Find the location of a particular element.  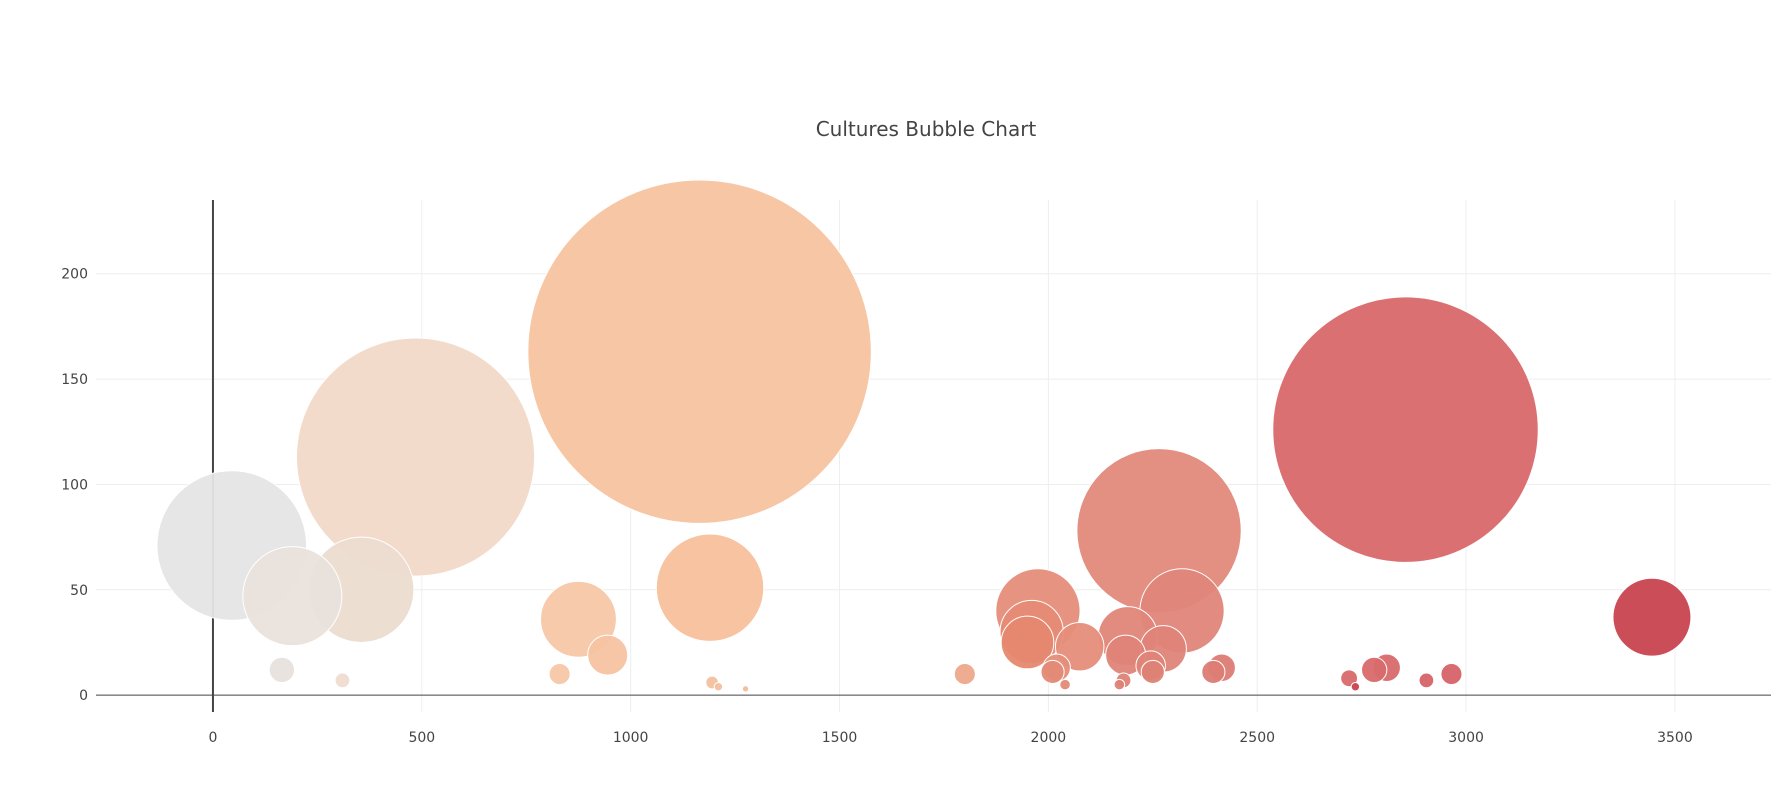

y-tick-label: 0 is located at coordinates (83, 696).